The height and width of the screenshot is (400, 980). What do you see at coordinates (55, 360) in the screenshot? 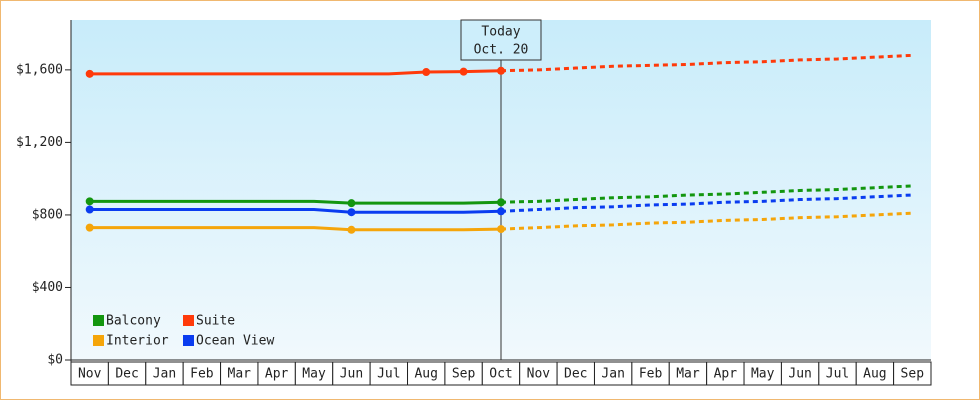
I see `y-tick-label: $0` at bounding box center [55, 360].